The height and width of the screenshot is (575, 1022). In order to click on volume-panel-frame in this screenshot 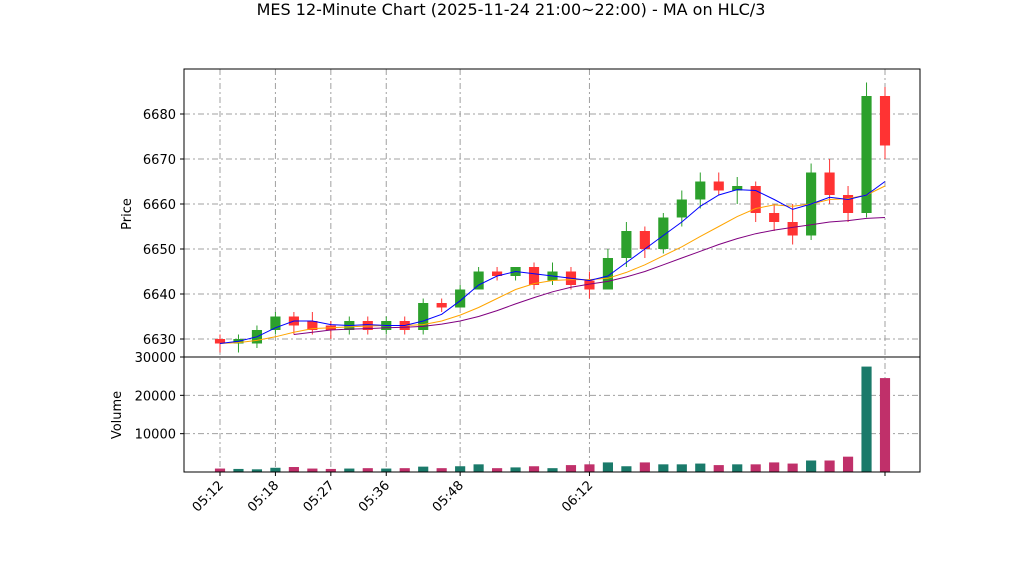, I will do `click(552, 414)`.